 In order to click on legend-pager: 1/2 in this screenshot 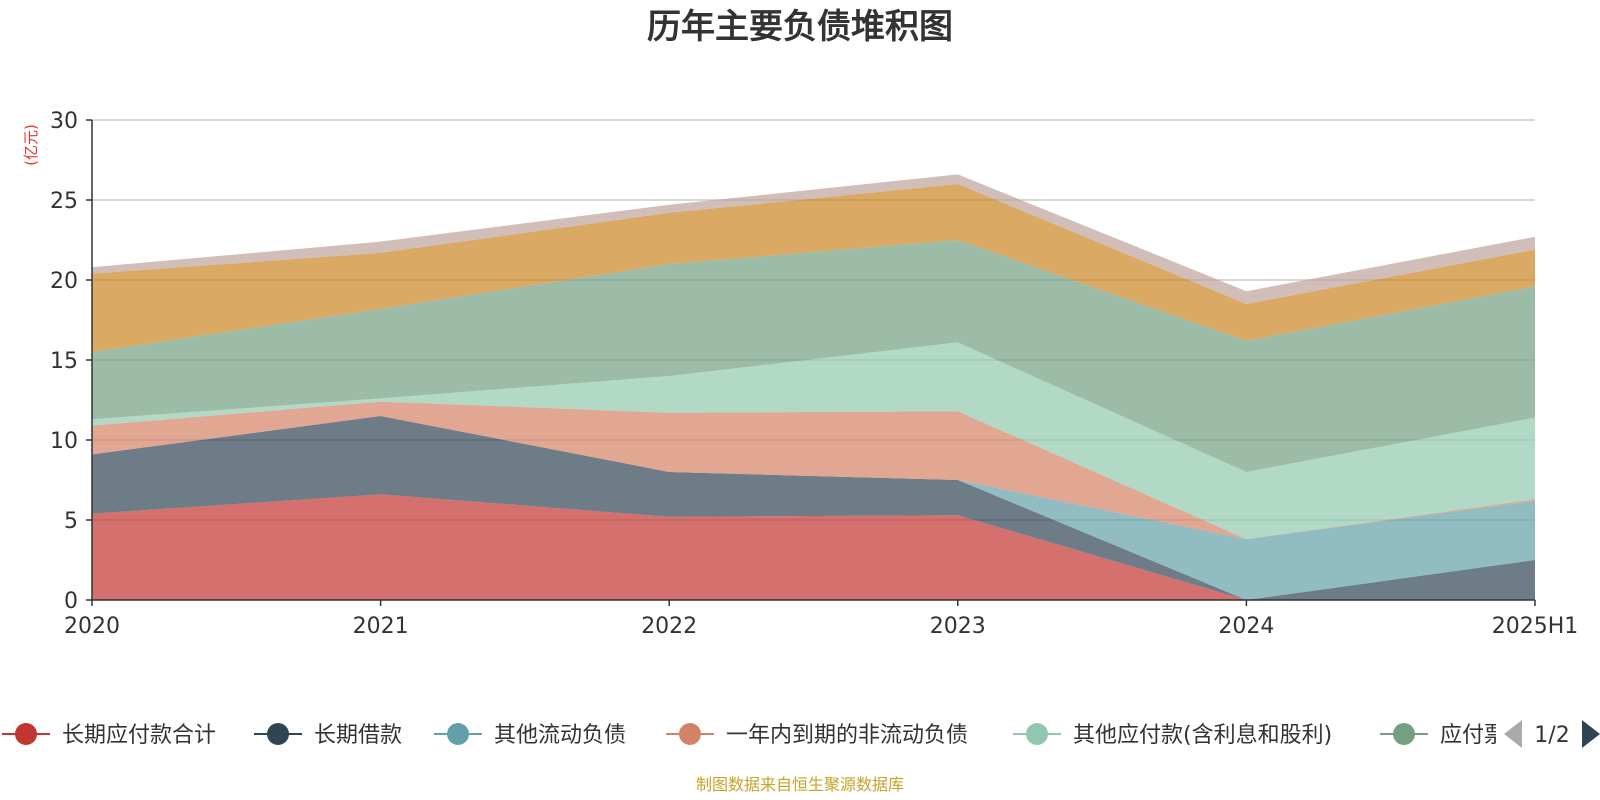, I will do `click(1552, 734)`.